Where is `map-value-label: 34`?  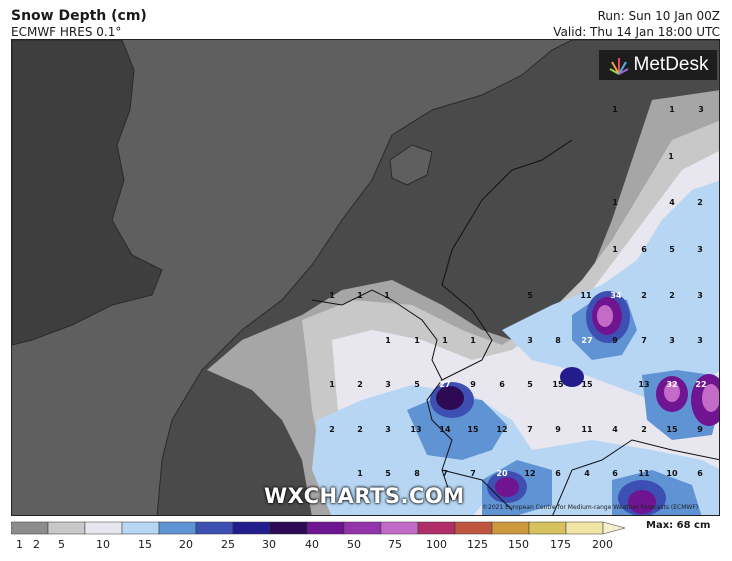 map-value-label: 34 is located at coordinates (616, 295).